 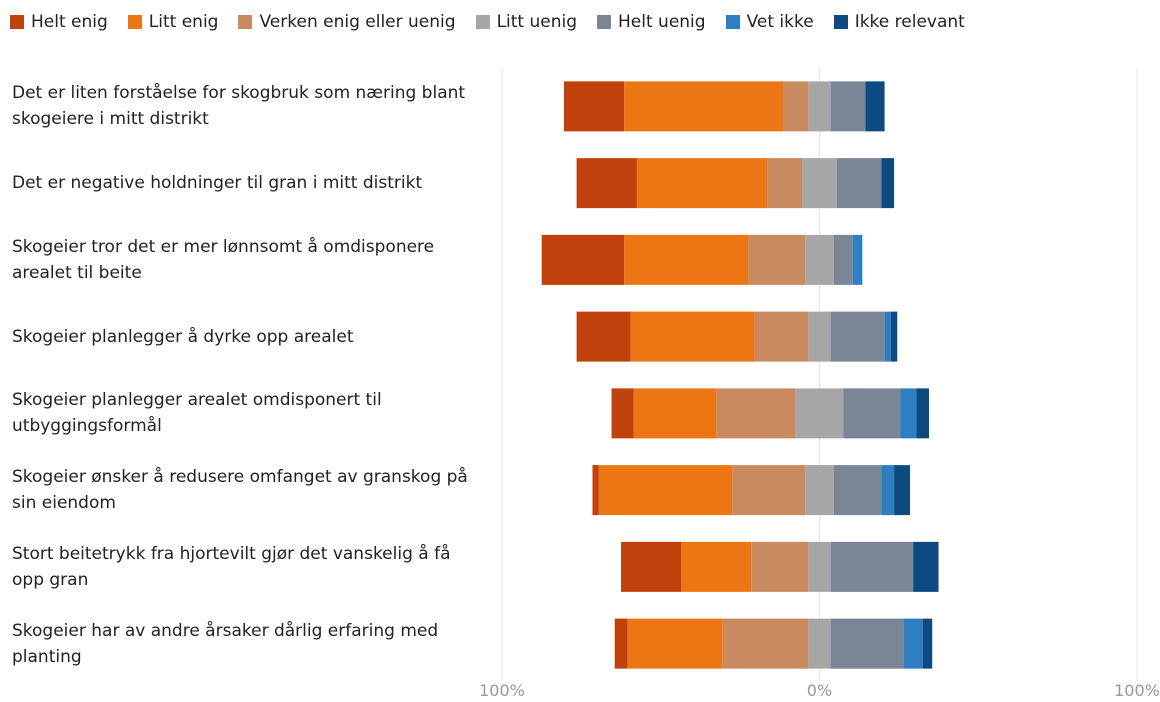 I want to click on legend-item: Litt uenig, so click(x=526, y=22).